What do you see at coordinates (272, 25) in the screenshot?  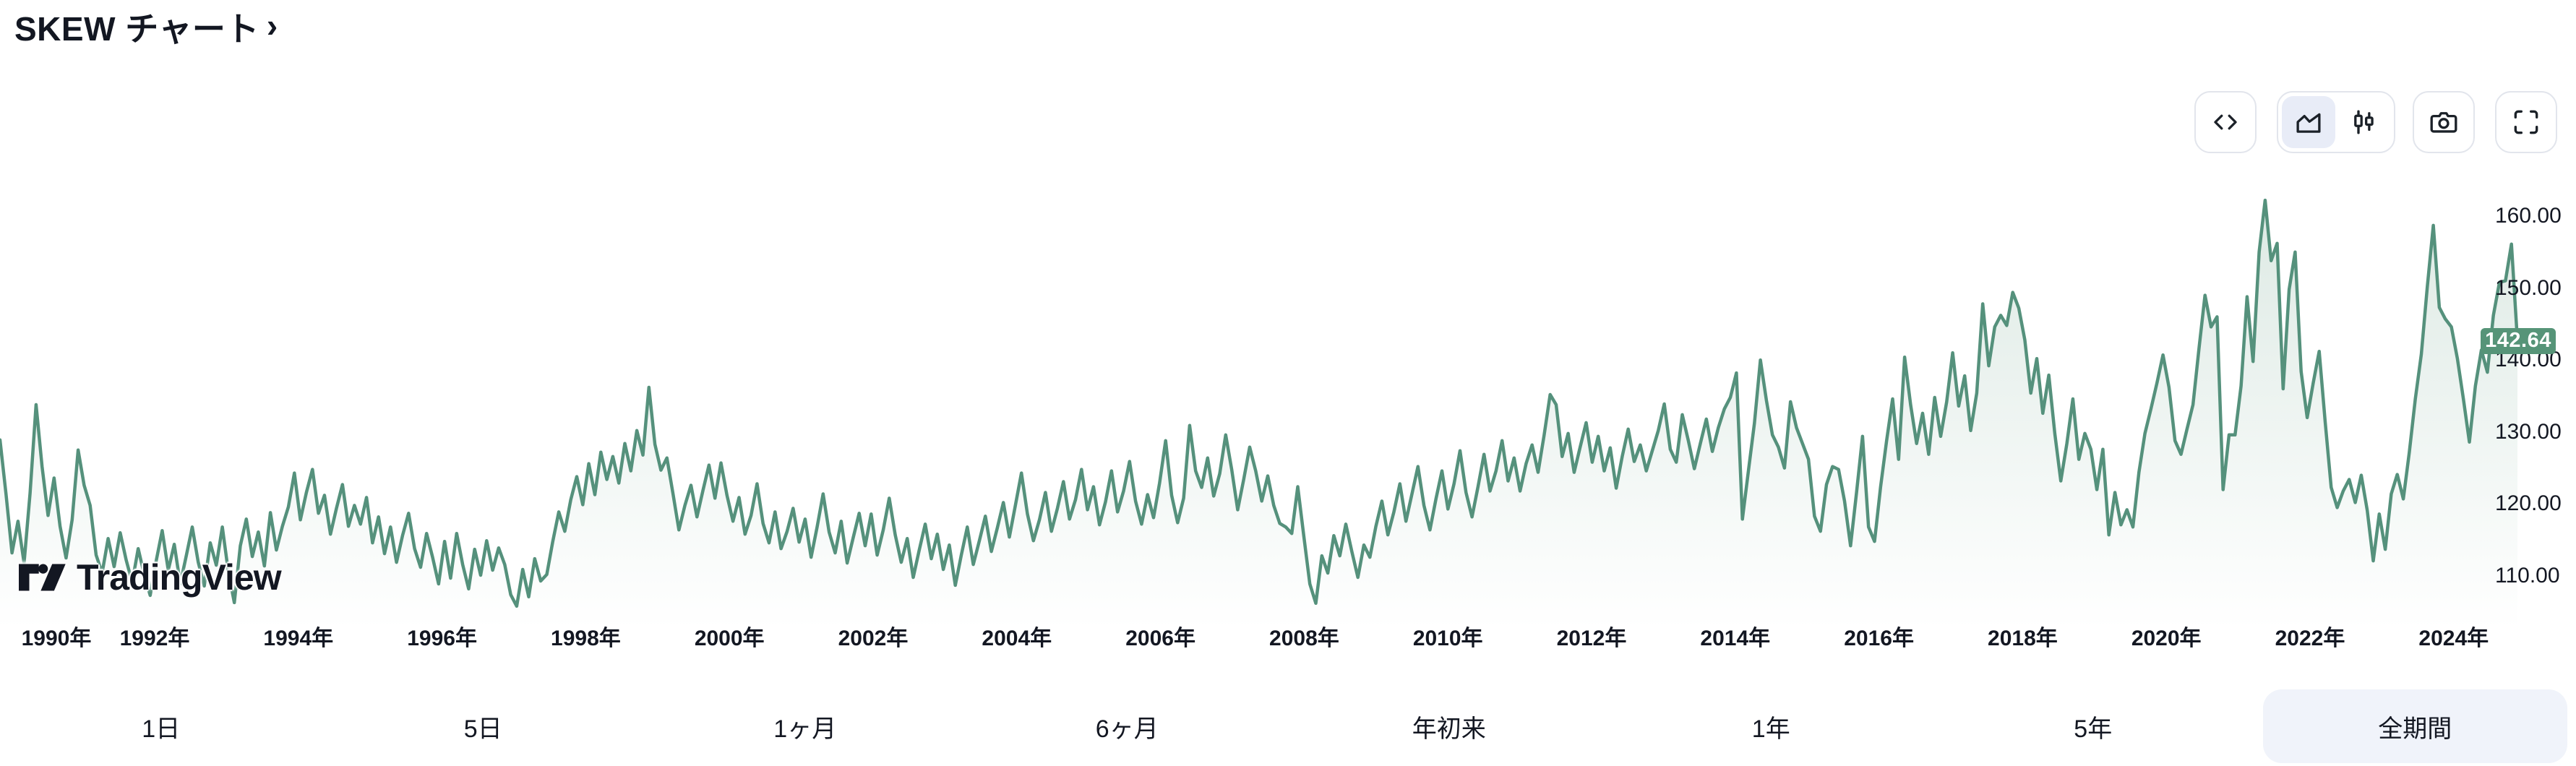 I see `chevron-right-icon: ›` at bounding box center [272, 25].